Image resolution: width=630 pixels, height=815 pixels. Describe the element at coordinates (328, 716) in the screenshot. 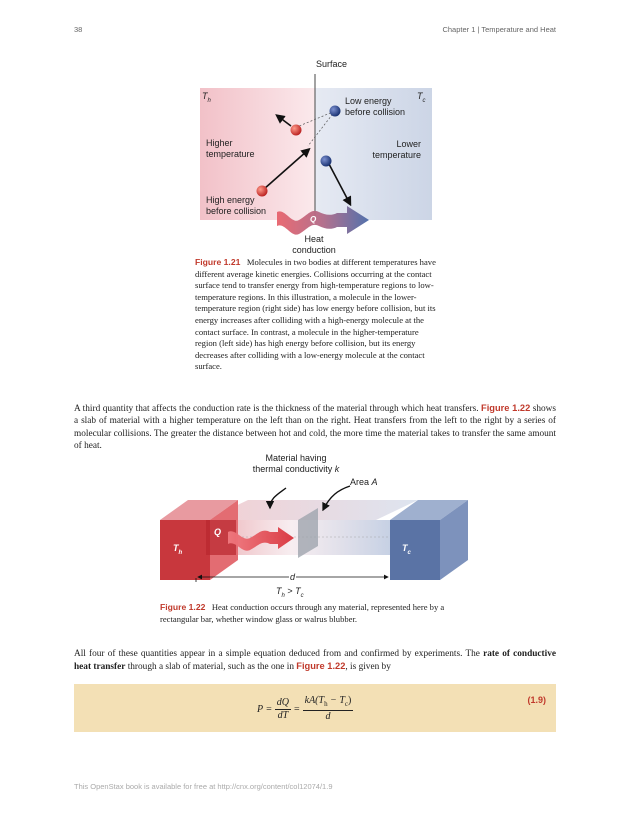

I see `eq-frac2-den: d` at that location.